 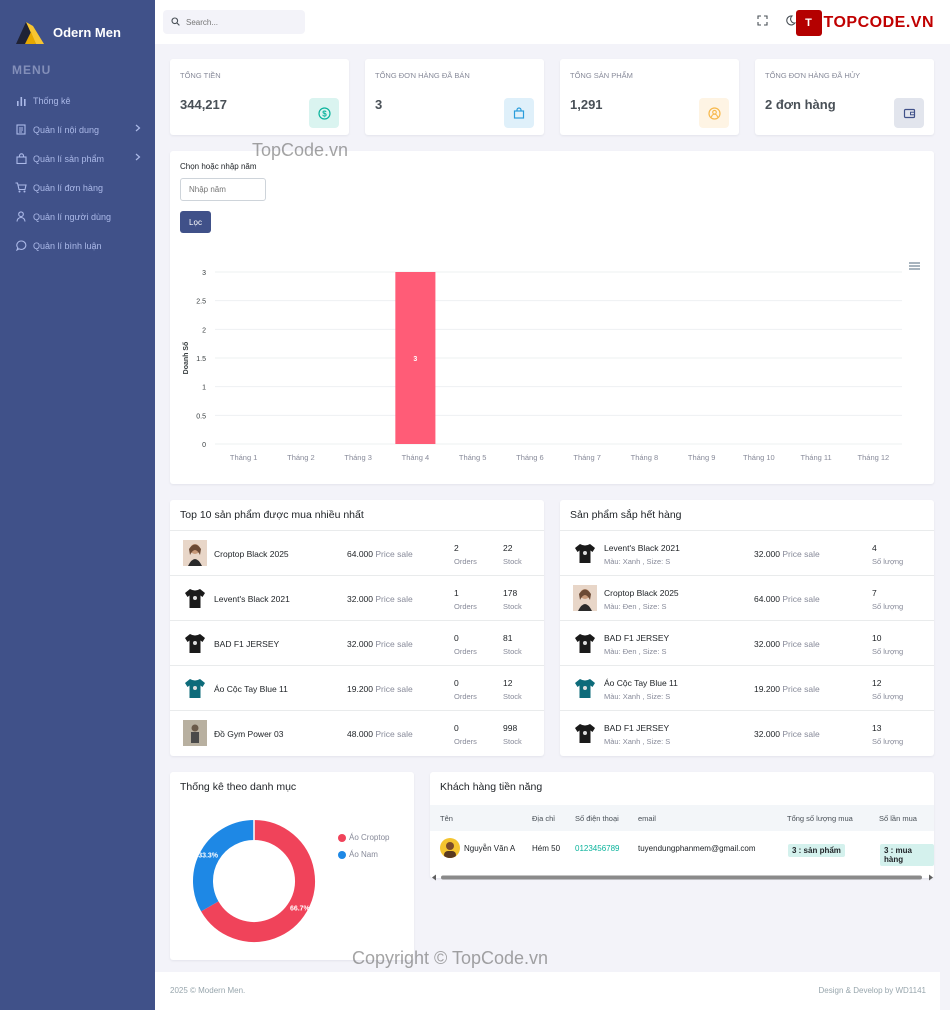 What do you see at coordinates (208, 855) in the screenshot?
I see `slice-label: 33.3%` at bounding box center [208, 855].